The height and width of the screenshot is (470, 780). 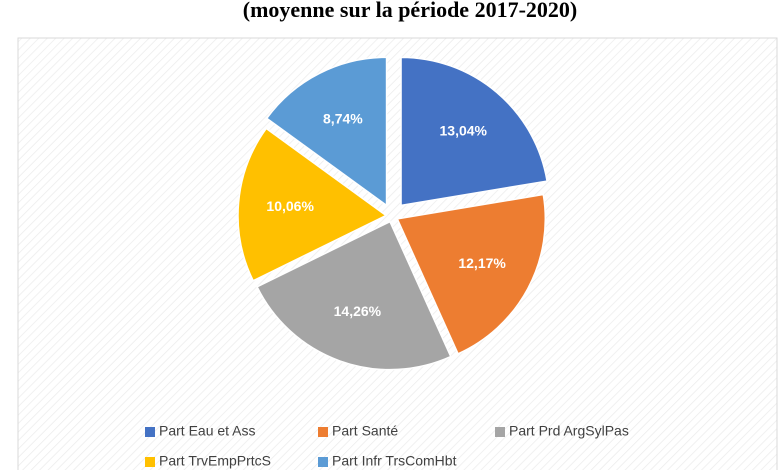 I want to click on value-label: 8,74%, so click(x=343, y=118).